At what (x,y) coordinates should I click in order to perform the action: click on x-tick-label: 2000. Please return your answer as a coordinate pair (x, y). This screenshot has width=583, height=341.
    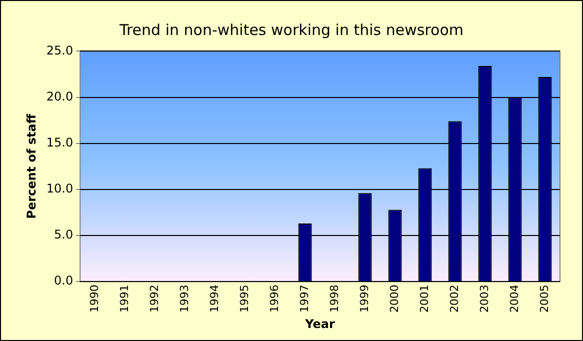
    Looking at the image, I should click on (394, 298).